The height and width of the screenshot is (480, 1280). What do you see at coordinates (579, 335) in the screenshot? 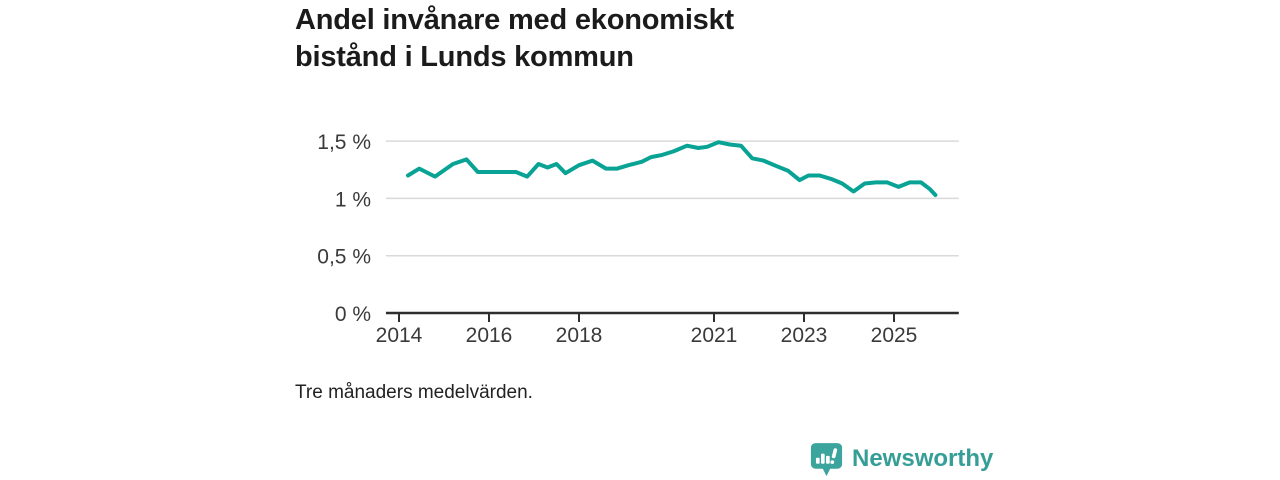
I see `x-axis-tick-label: 2018` at bounding box center [579, 335].